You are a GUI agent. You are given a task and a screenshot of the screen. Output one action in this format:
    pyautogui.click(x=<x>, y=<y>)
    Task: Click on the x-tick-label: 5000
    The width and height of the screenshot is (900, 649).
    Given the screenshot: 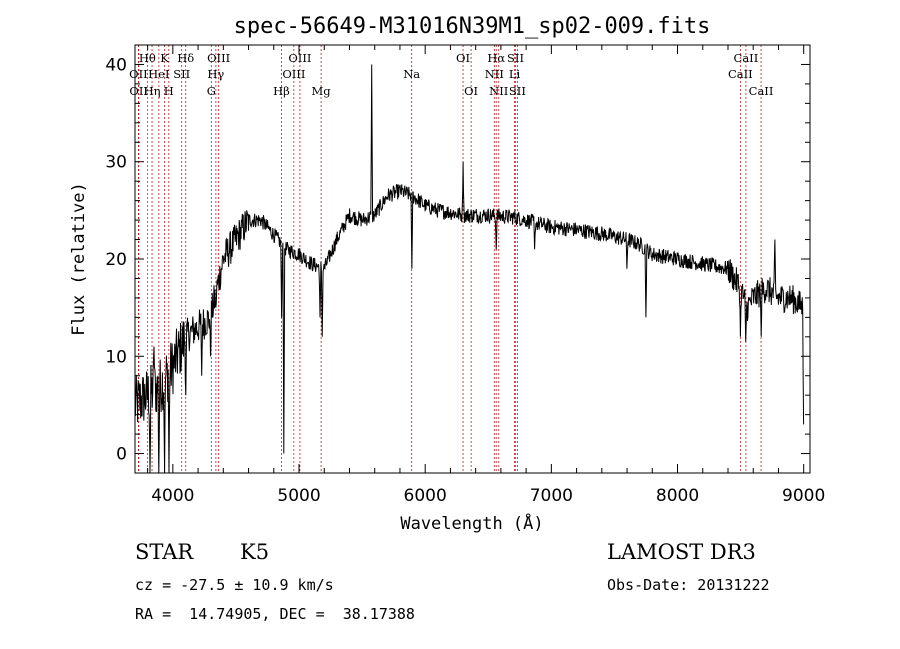 What is the action you would take?
    pyautogui.click(x=298, y=496)
    